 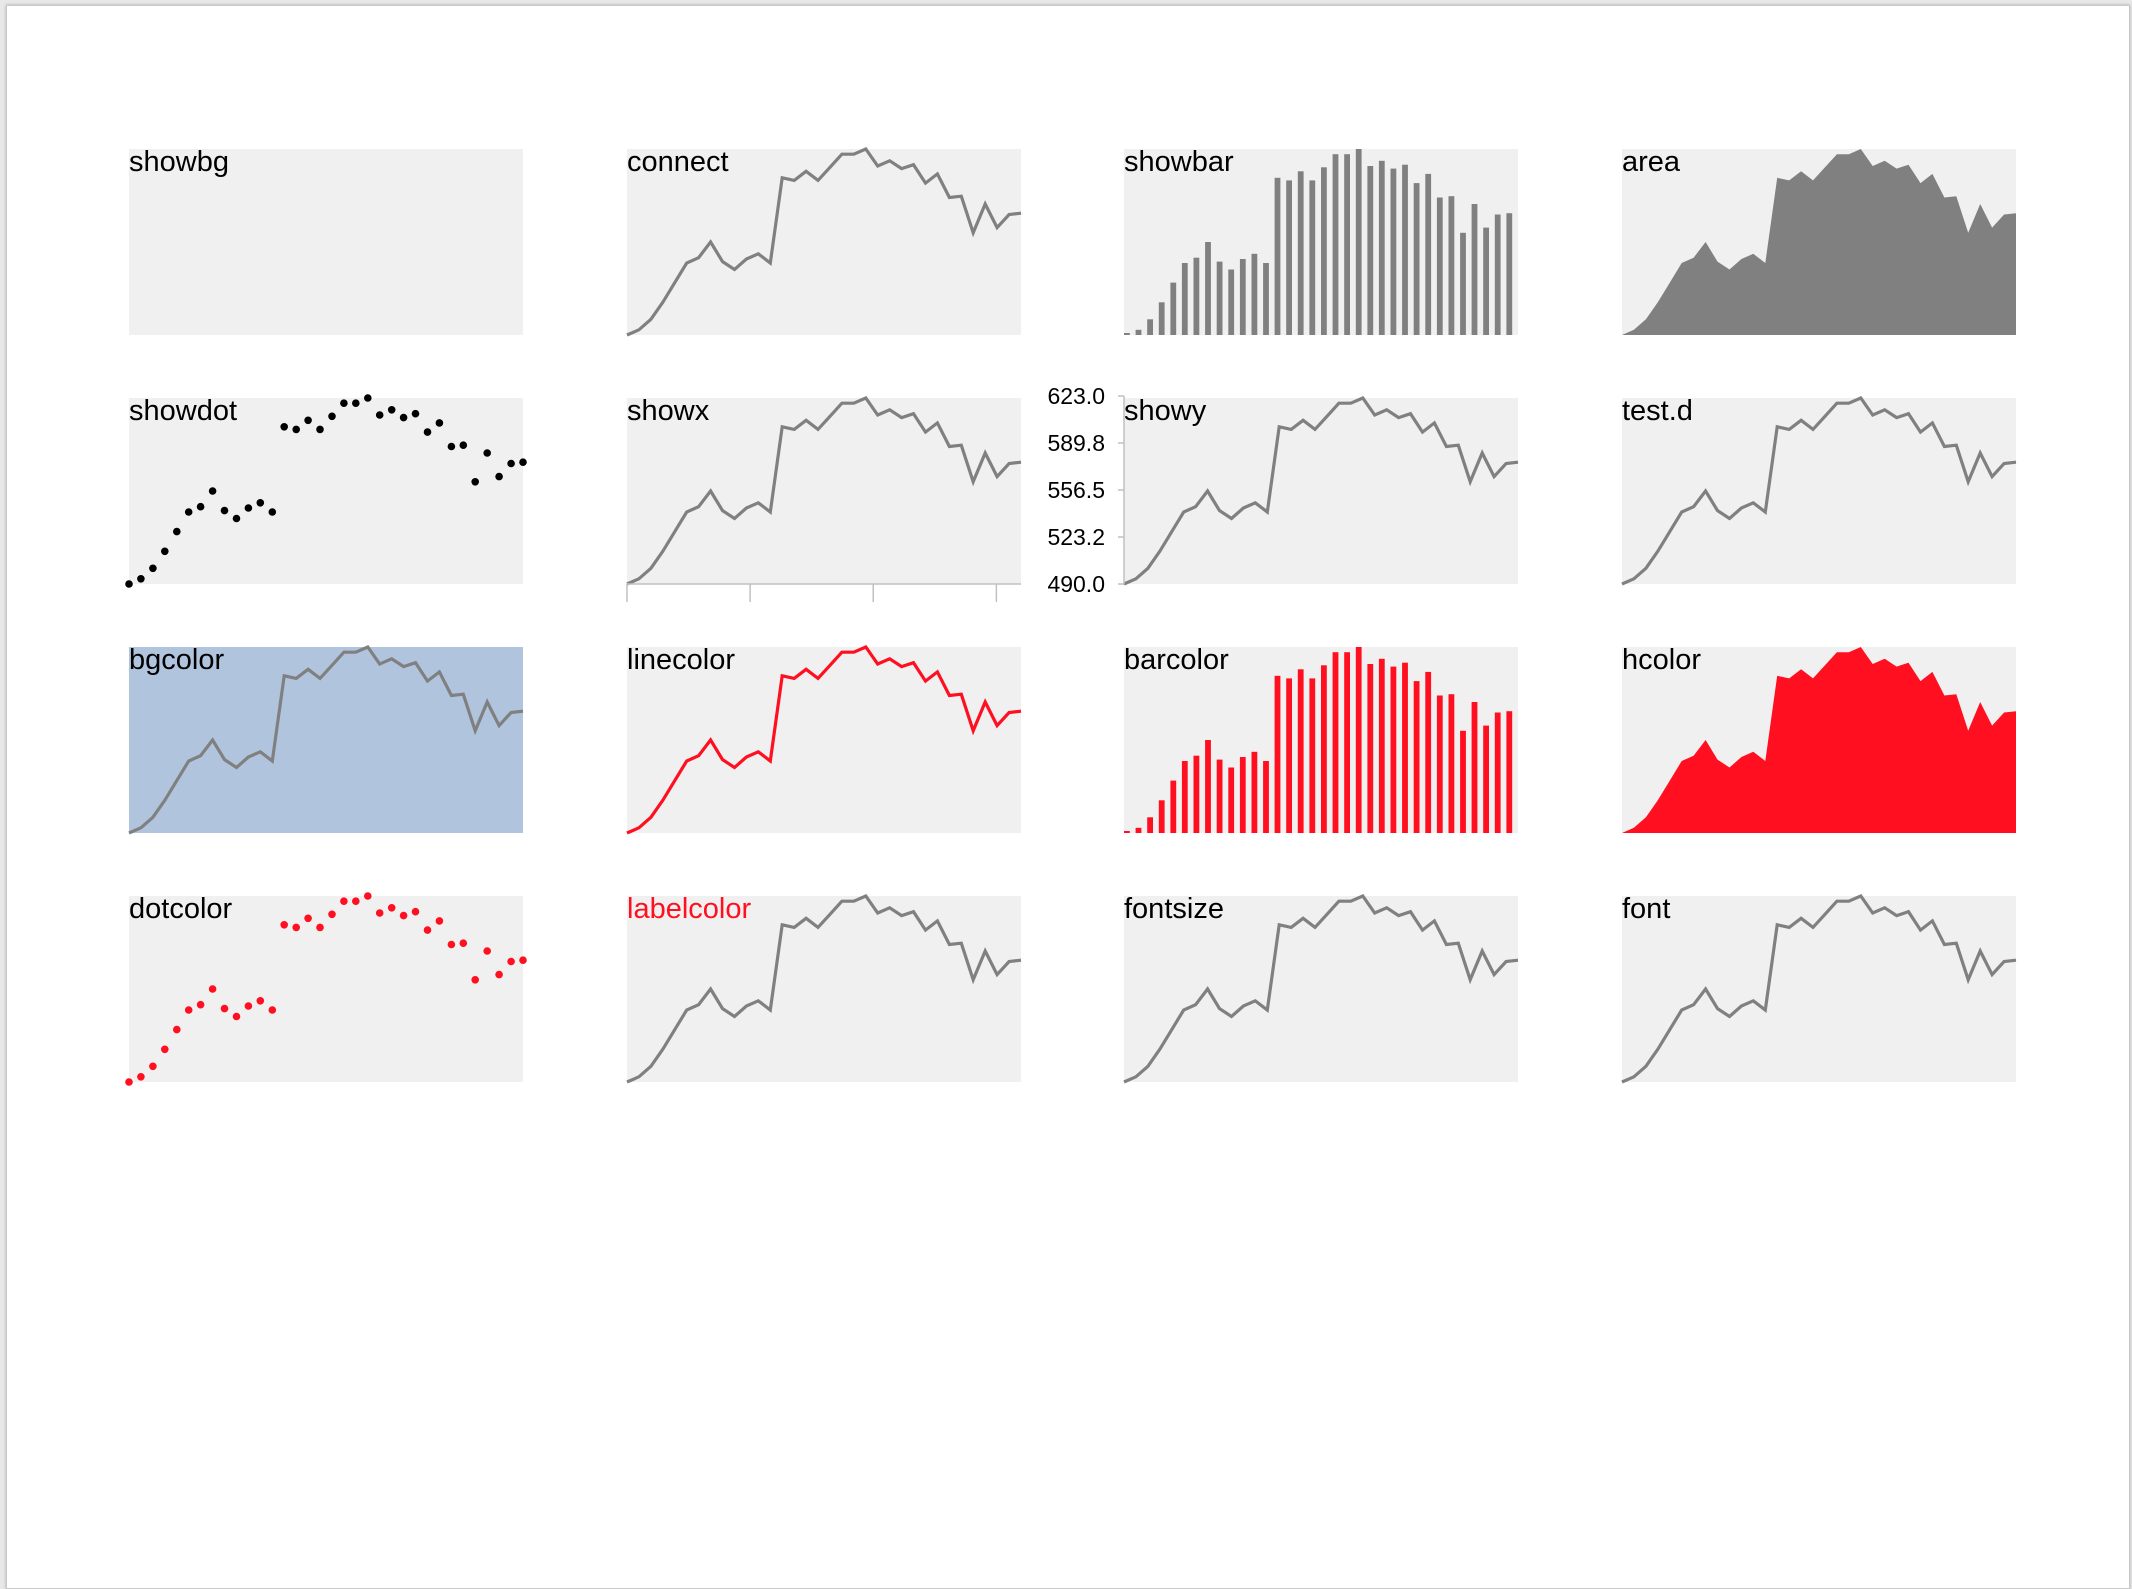 I want to click on panel-label: labelcolor, so click(x=689, y=909).